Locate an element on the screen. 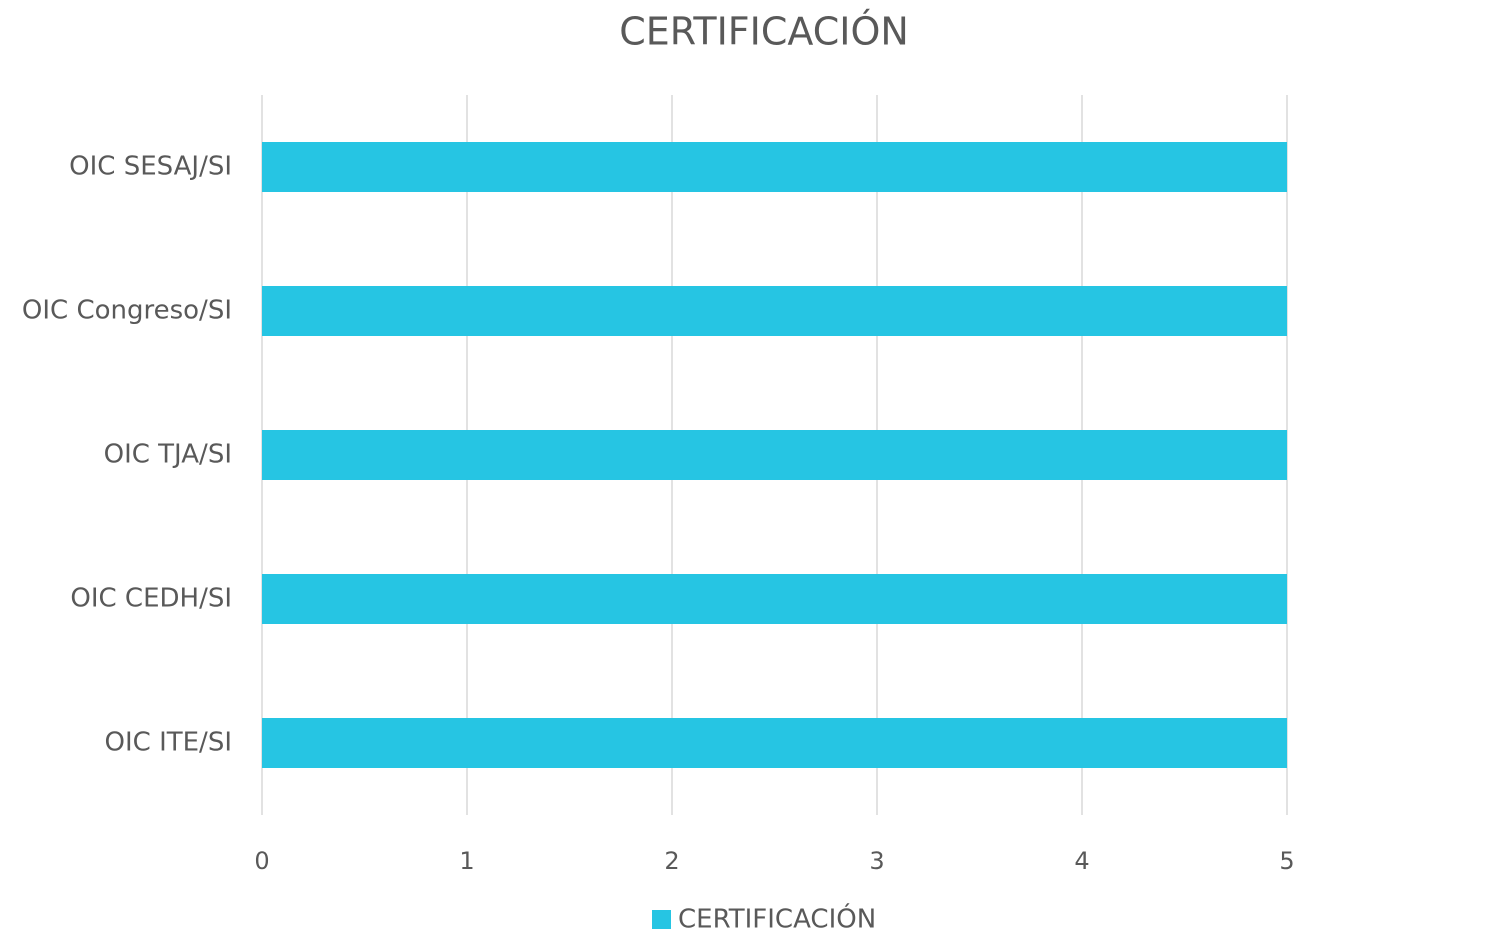 Image resolution: width=1486 pixels, height=934 pixels. chart-title: CERTIFICACIÓN is located at coordinates (764, 32).